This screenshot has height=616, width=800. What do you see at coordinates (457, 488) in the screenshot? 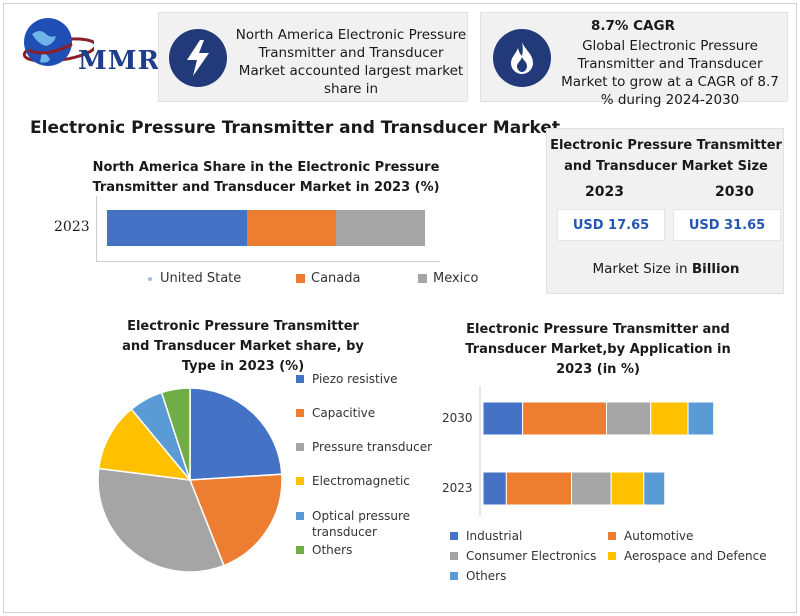
I see `application-category-label-2023: 2023` at bounding box center [457, 488].